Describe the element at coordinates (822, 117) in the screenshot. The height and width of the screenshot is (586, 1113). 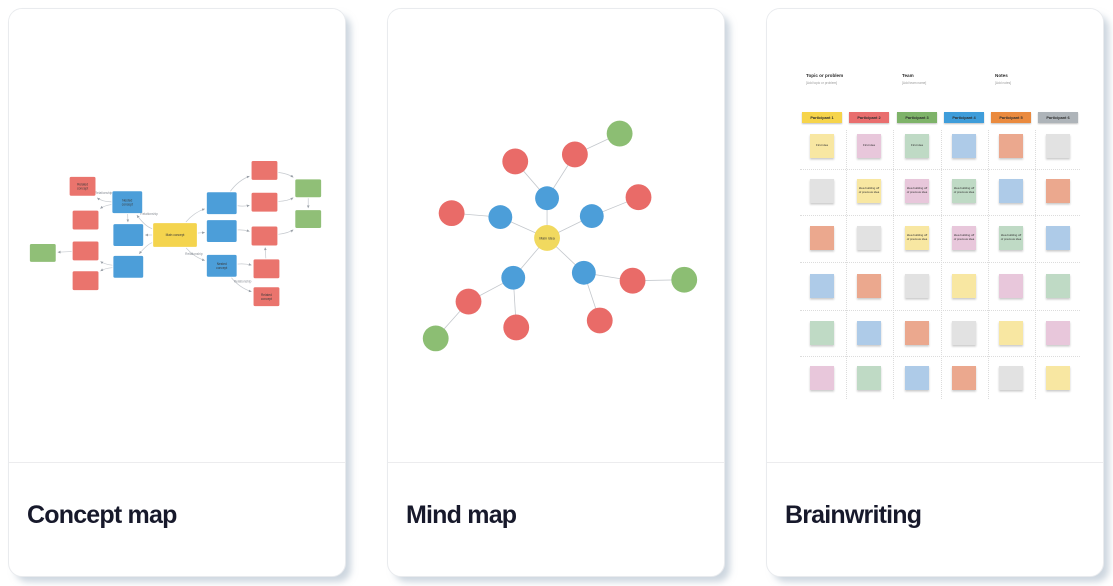
I see `participant-header: Participant 1` at that location.